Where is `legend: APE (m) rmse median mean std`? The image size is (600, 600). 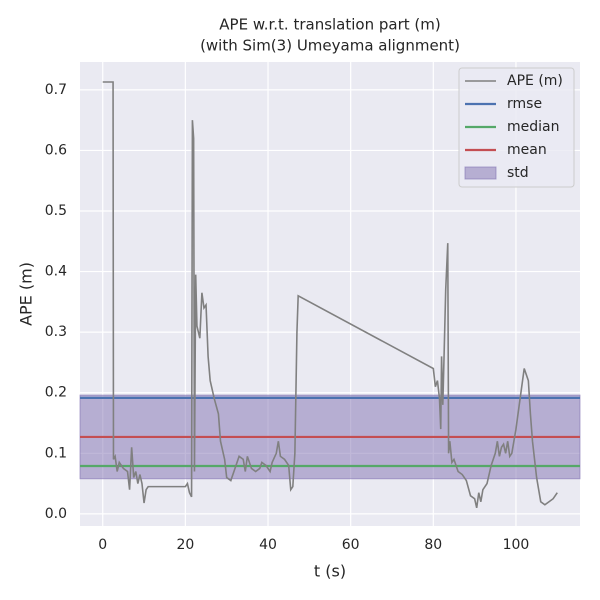
legend: APE (m) rmse median mean std is located at coordinates (516, 127).